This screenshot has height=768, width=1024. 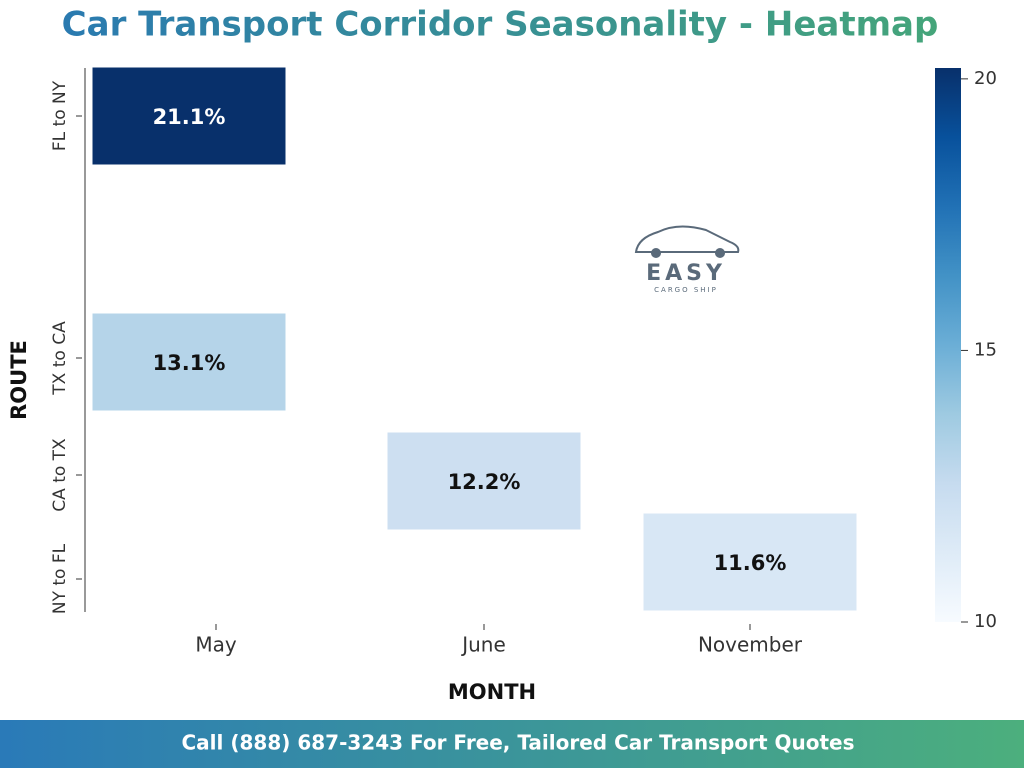 What do you see at coordinates (216, 645) in the screenshot?
I see `x-tick-label: May` at bounding box center [216, 645].